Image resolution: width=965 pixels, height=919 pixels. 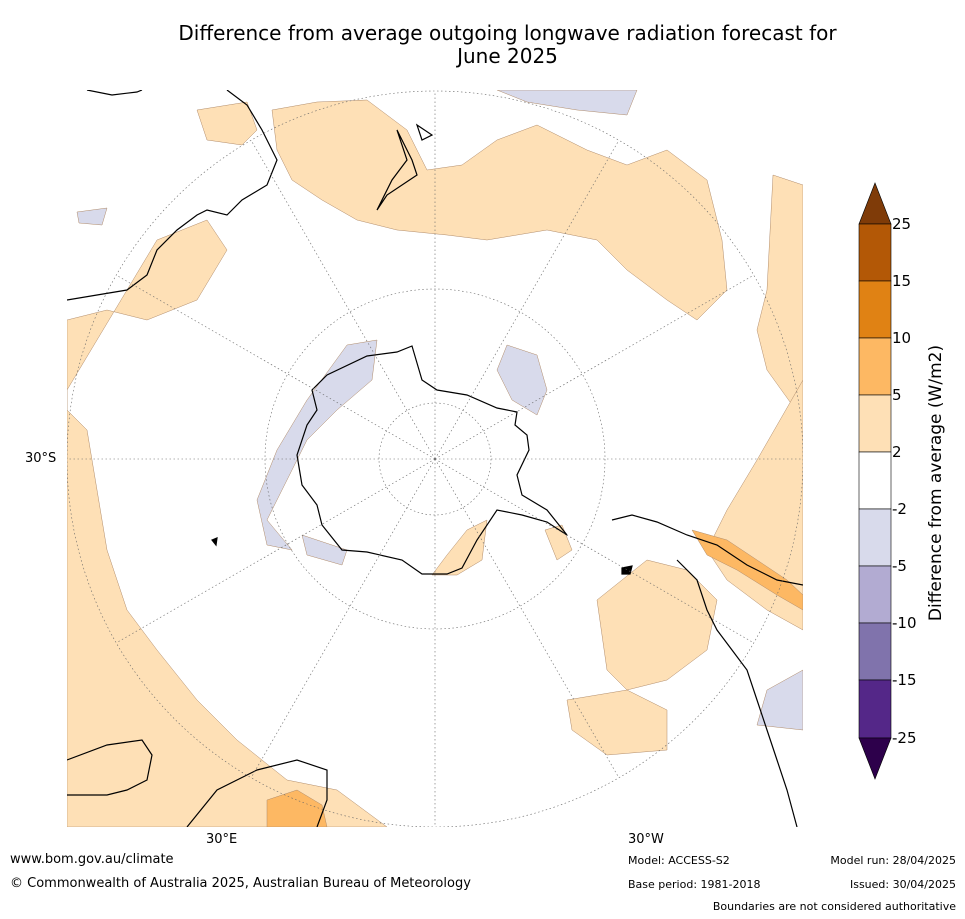 What do you see at coordinates (694, 884) in the screenshot?
I see `base-period: Base period: 1981-2018` at bounding box center [694, 884].